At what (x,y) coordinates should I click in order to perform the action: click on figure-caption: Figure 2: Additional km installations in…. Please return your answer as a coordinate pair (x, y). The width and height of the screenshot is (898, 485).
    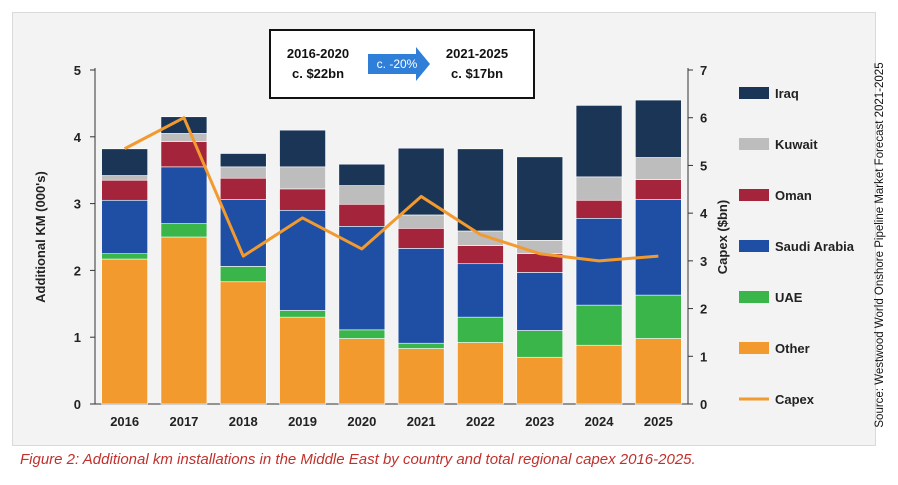
    Looking at the image, I should click on (358, 459).